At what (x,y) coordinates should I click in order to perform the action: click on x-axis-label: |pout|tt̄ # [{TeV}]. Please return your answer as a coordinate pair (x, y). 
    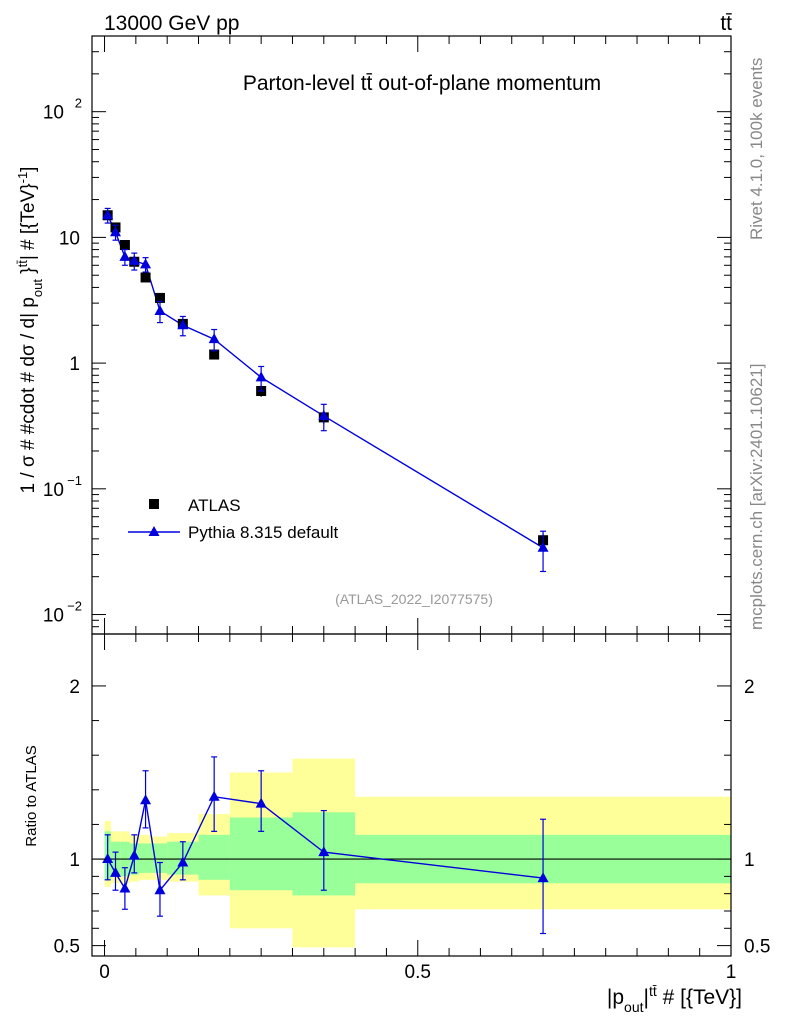
    Looking at the image, I should click on (674, 999).